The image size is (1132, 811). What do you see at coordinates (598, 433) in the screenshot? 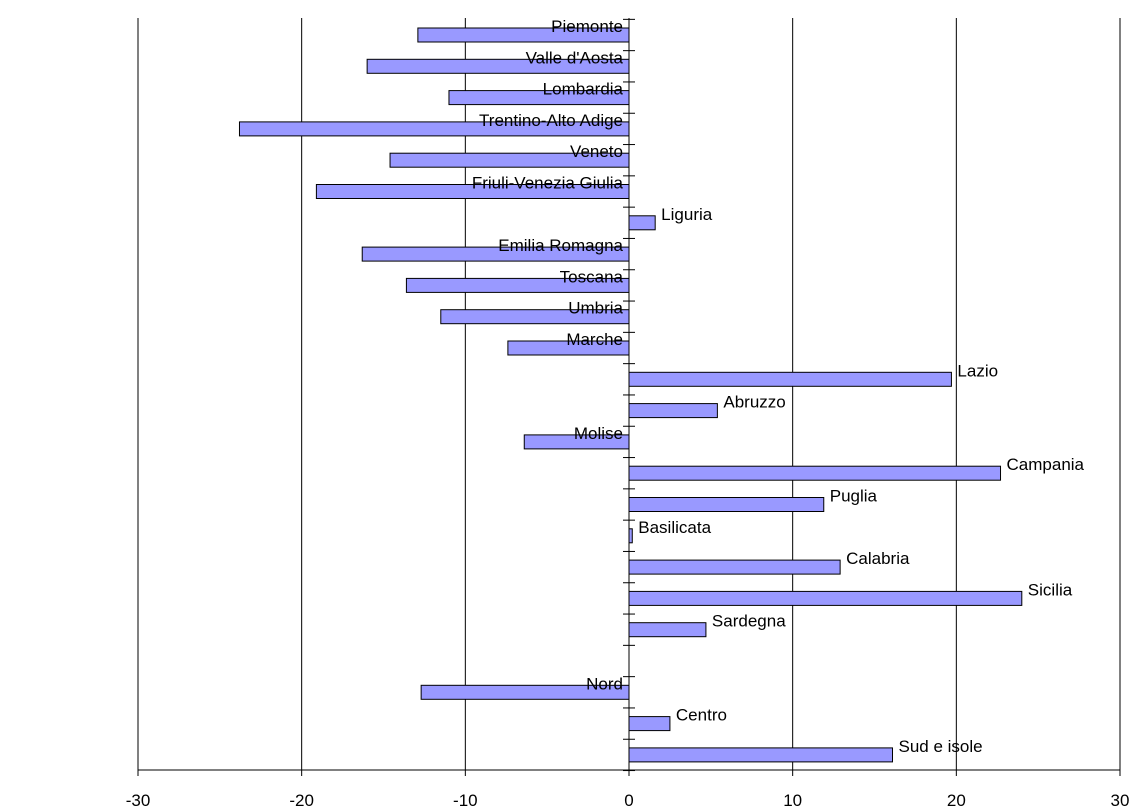
I see `bar-category-label: Molise` at bounding box center [598, 433].